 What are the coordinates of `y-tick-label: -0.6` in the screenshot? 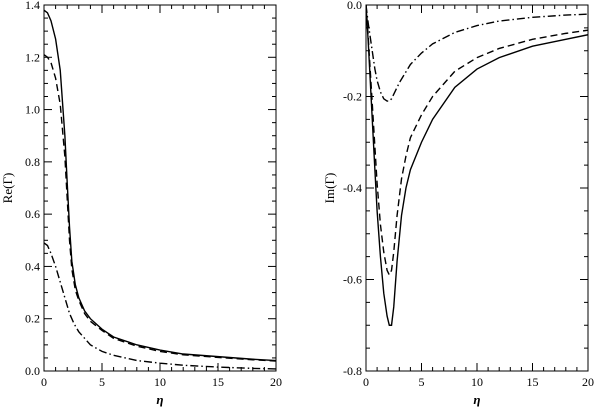 It's located at (352, 280).